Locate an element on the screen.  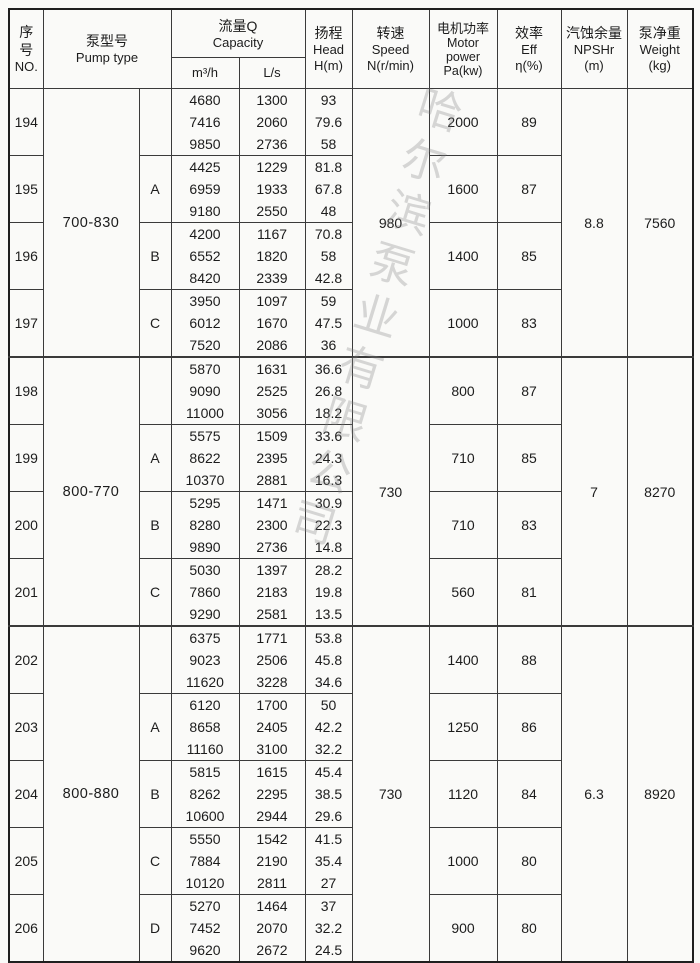
cell-capacity-ls-line: 2395 is located at coordinates (272, 458).